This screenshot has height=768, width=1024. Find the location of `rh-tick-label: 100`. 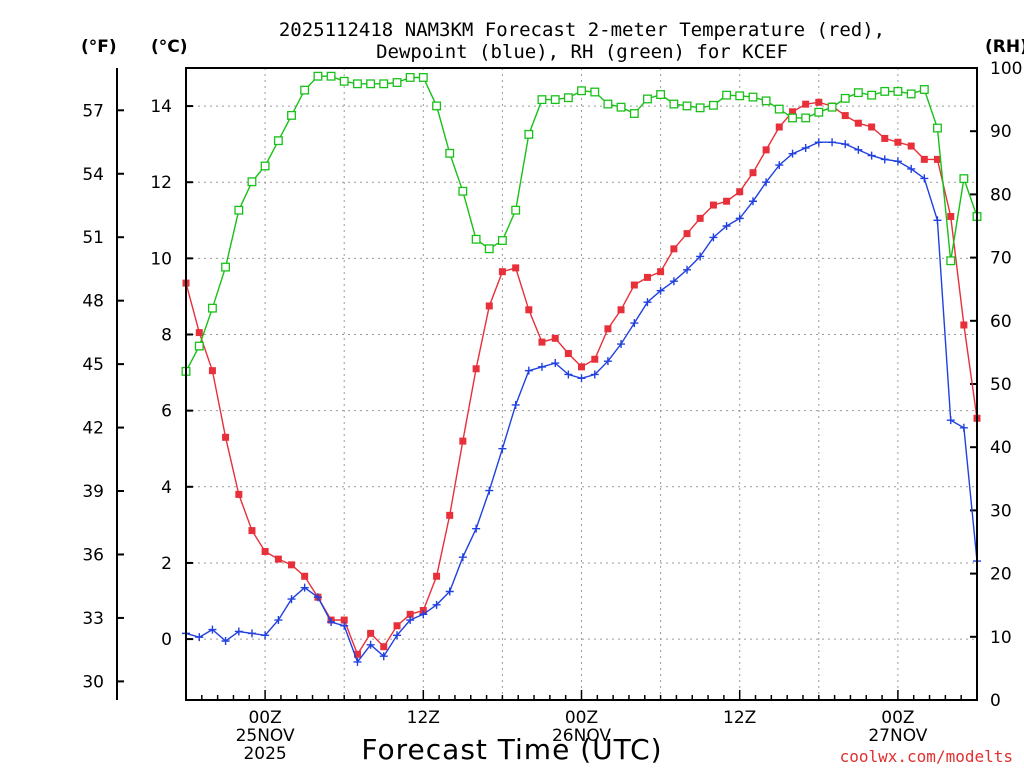

rh-tick-label: 100 is located at coordinates (1006, 69).